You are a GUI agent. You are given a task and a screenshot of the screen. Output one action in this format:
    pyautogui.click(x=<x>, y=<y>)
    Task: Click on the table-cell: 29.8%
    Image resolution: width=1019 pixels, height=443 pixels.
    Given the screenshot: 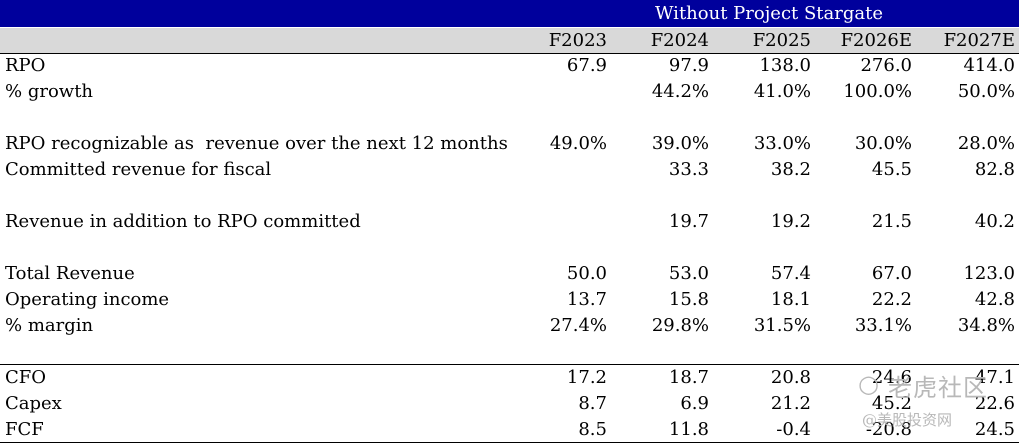 What is the action you would take?
    pyautogui.click(x=680, y=325)
    